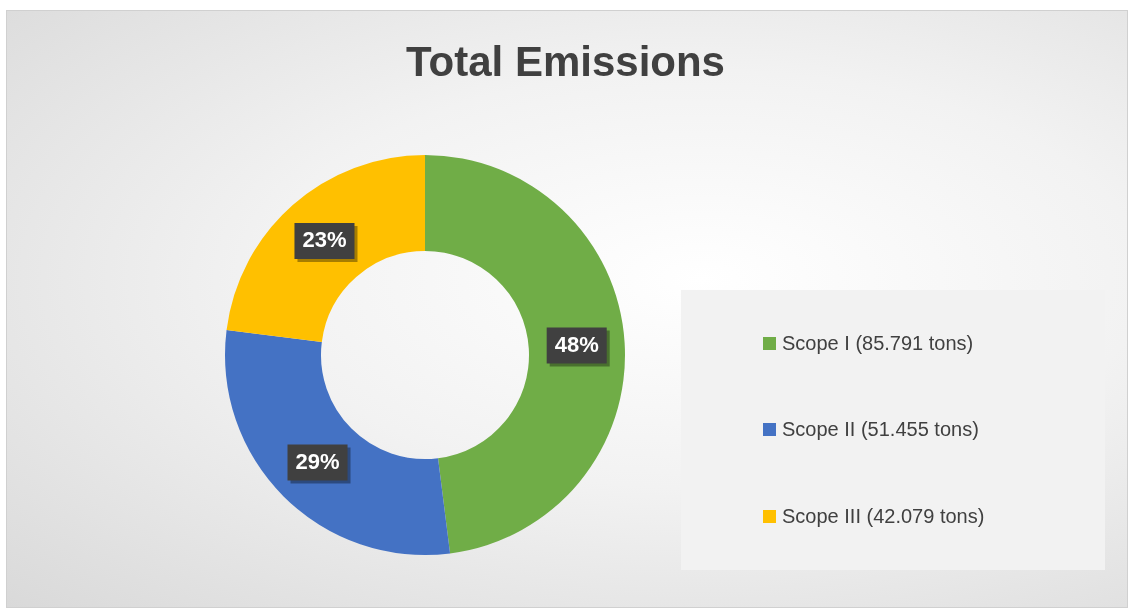  What do you see at coordinates (565, 62) in the screenshot?
I see `chart-title: Total Emissions` at bounding box center [565, 62].